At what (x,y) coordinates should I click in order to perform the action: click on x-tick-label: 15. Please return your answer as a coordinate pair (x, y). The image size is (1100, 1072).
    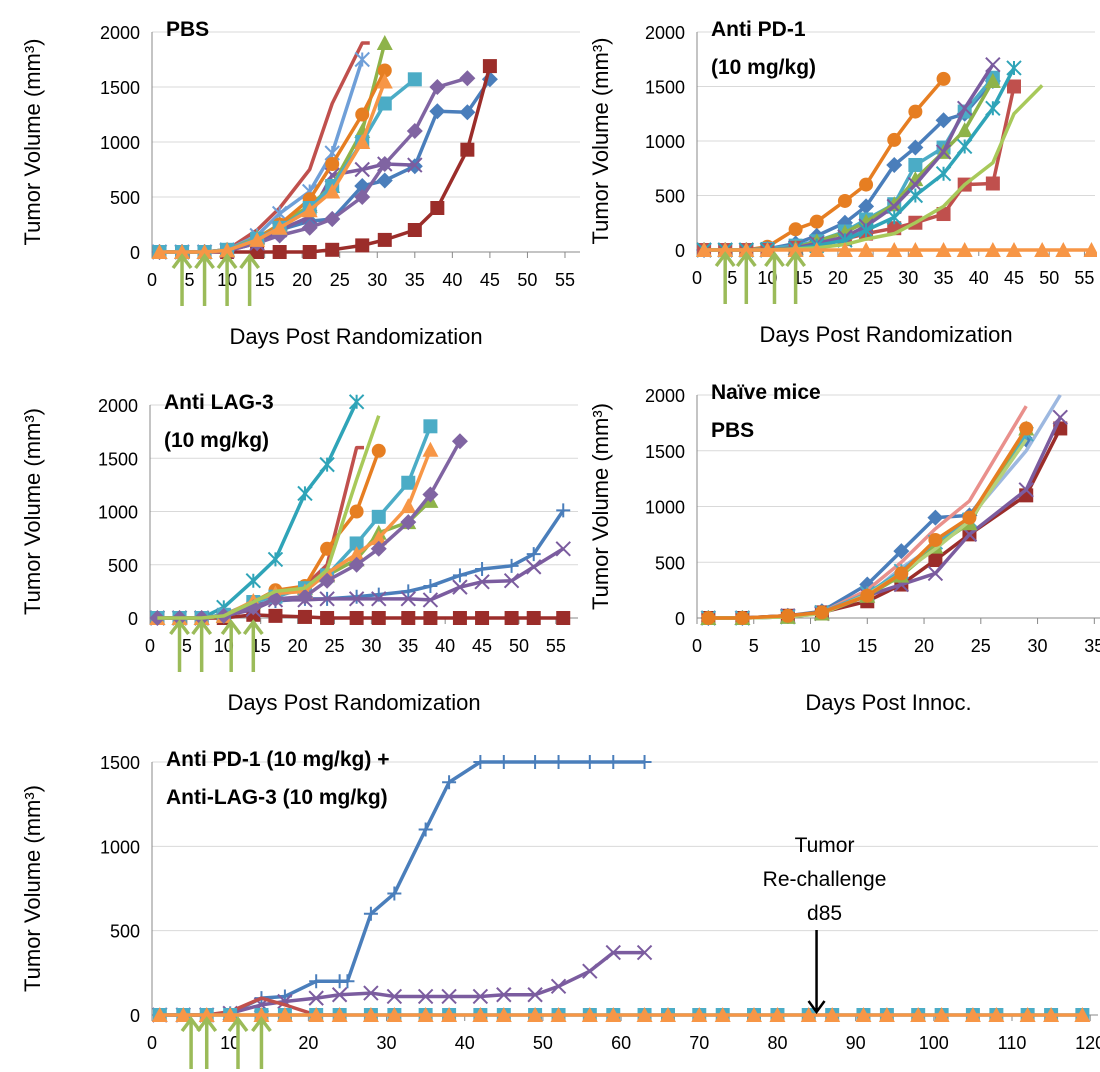
    Looking at the image, I should click on (803, 278).